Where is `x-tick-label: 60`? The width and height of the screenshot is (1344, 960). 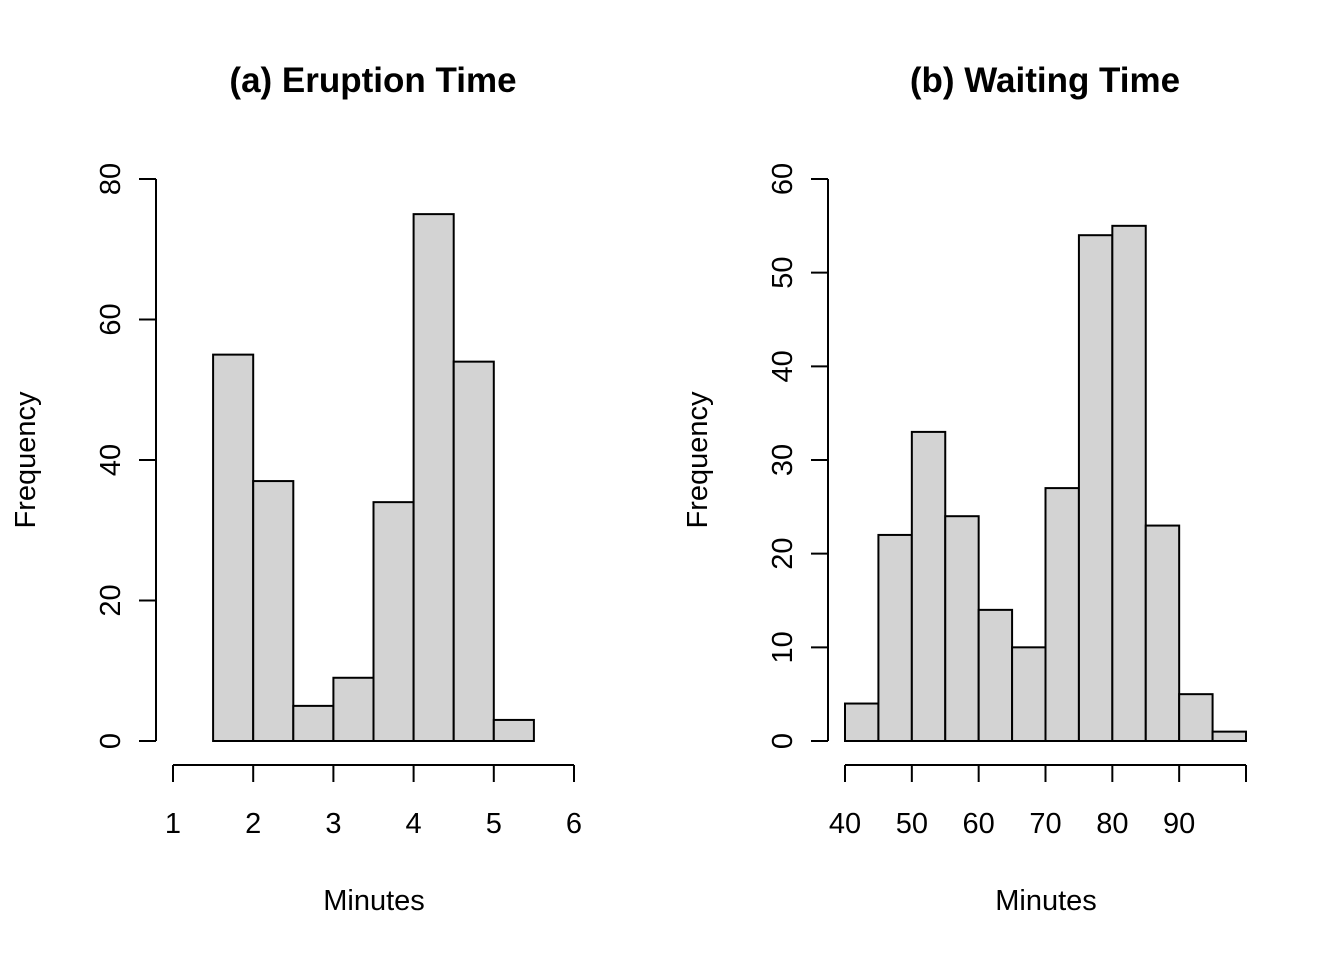
x-tick-label: 60 is located at coordinates (979, 824).